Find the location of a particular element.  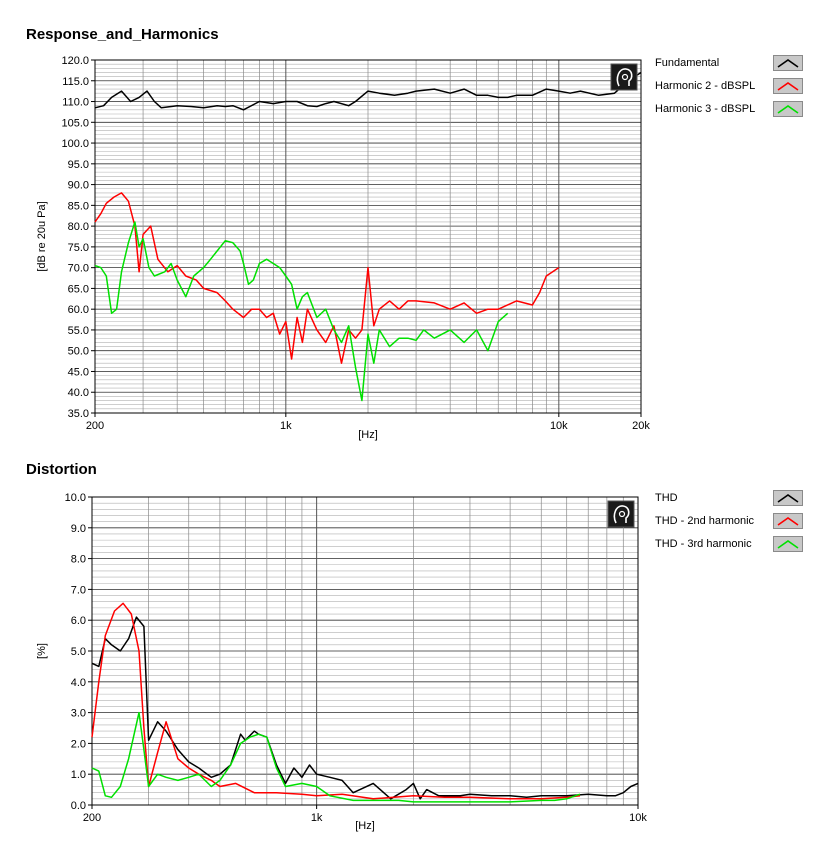

y-axis-label: [dB re 20u Pa] is located at coordinates (42, 236).